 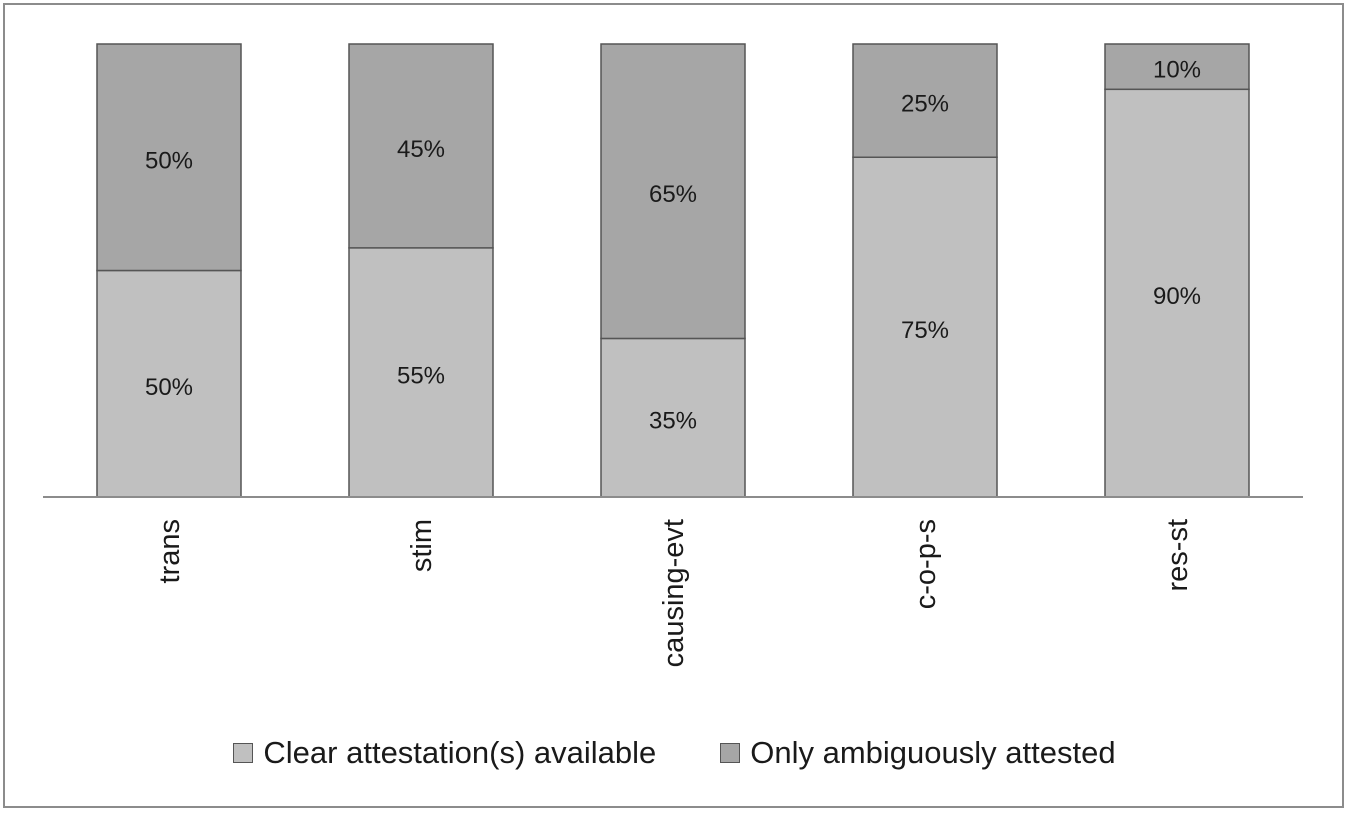 I want to click on legend-swatch-clear, so click(x=243, y=753).